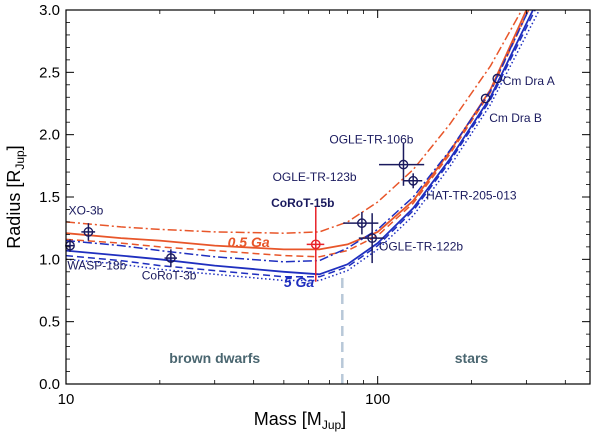  What do you see at coordinates (49, 197) in the screenshot?
I see `y-tick-label-4: 1.5` at bounding box center [49, 197].